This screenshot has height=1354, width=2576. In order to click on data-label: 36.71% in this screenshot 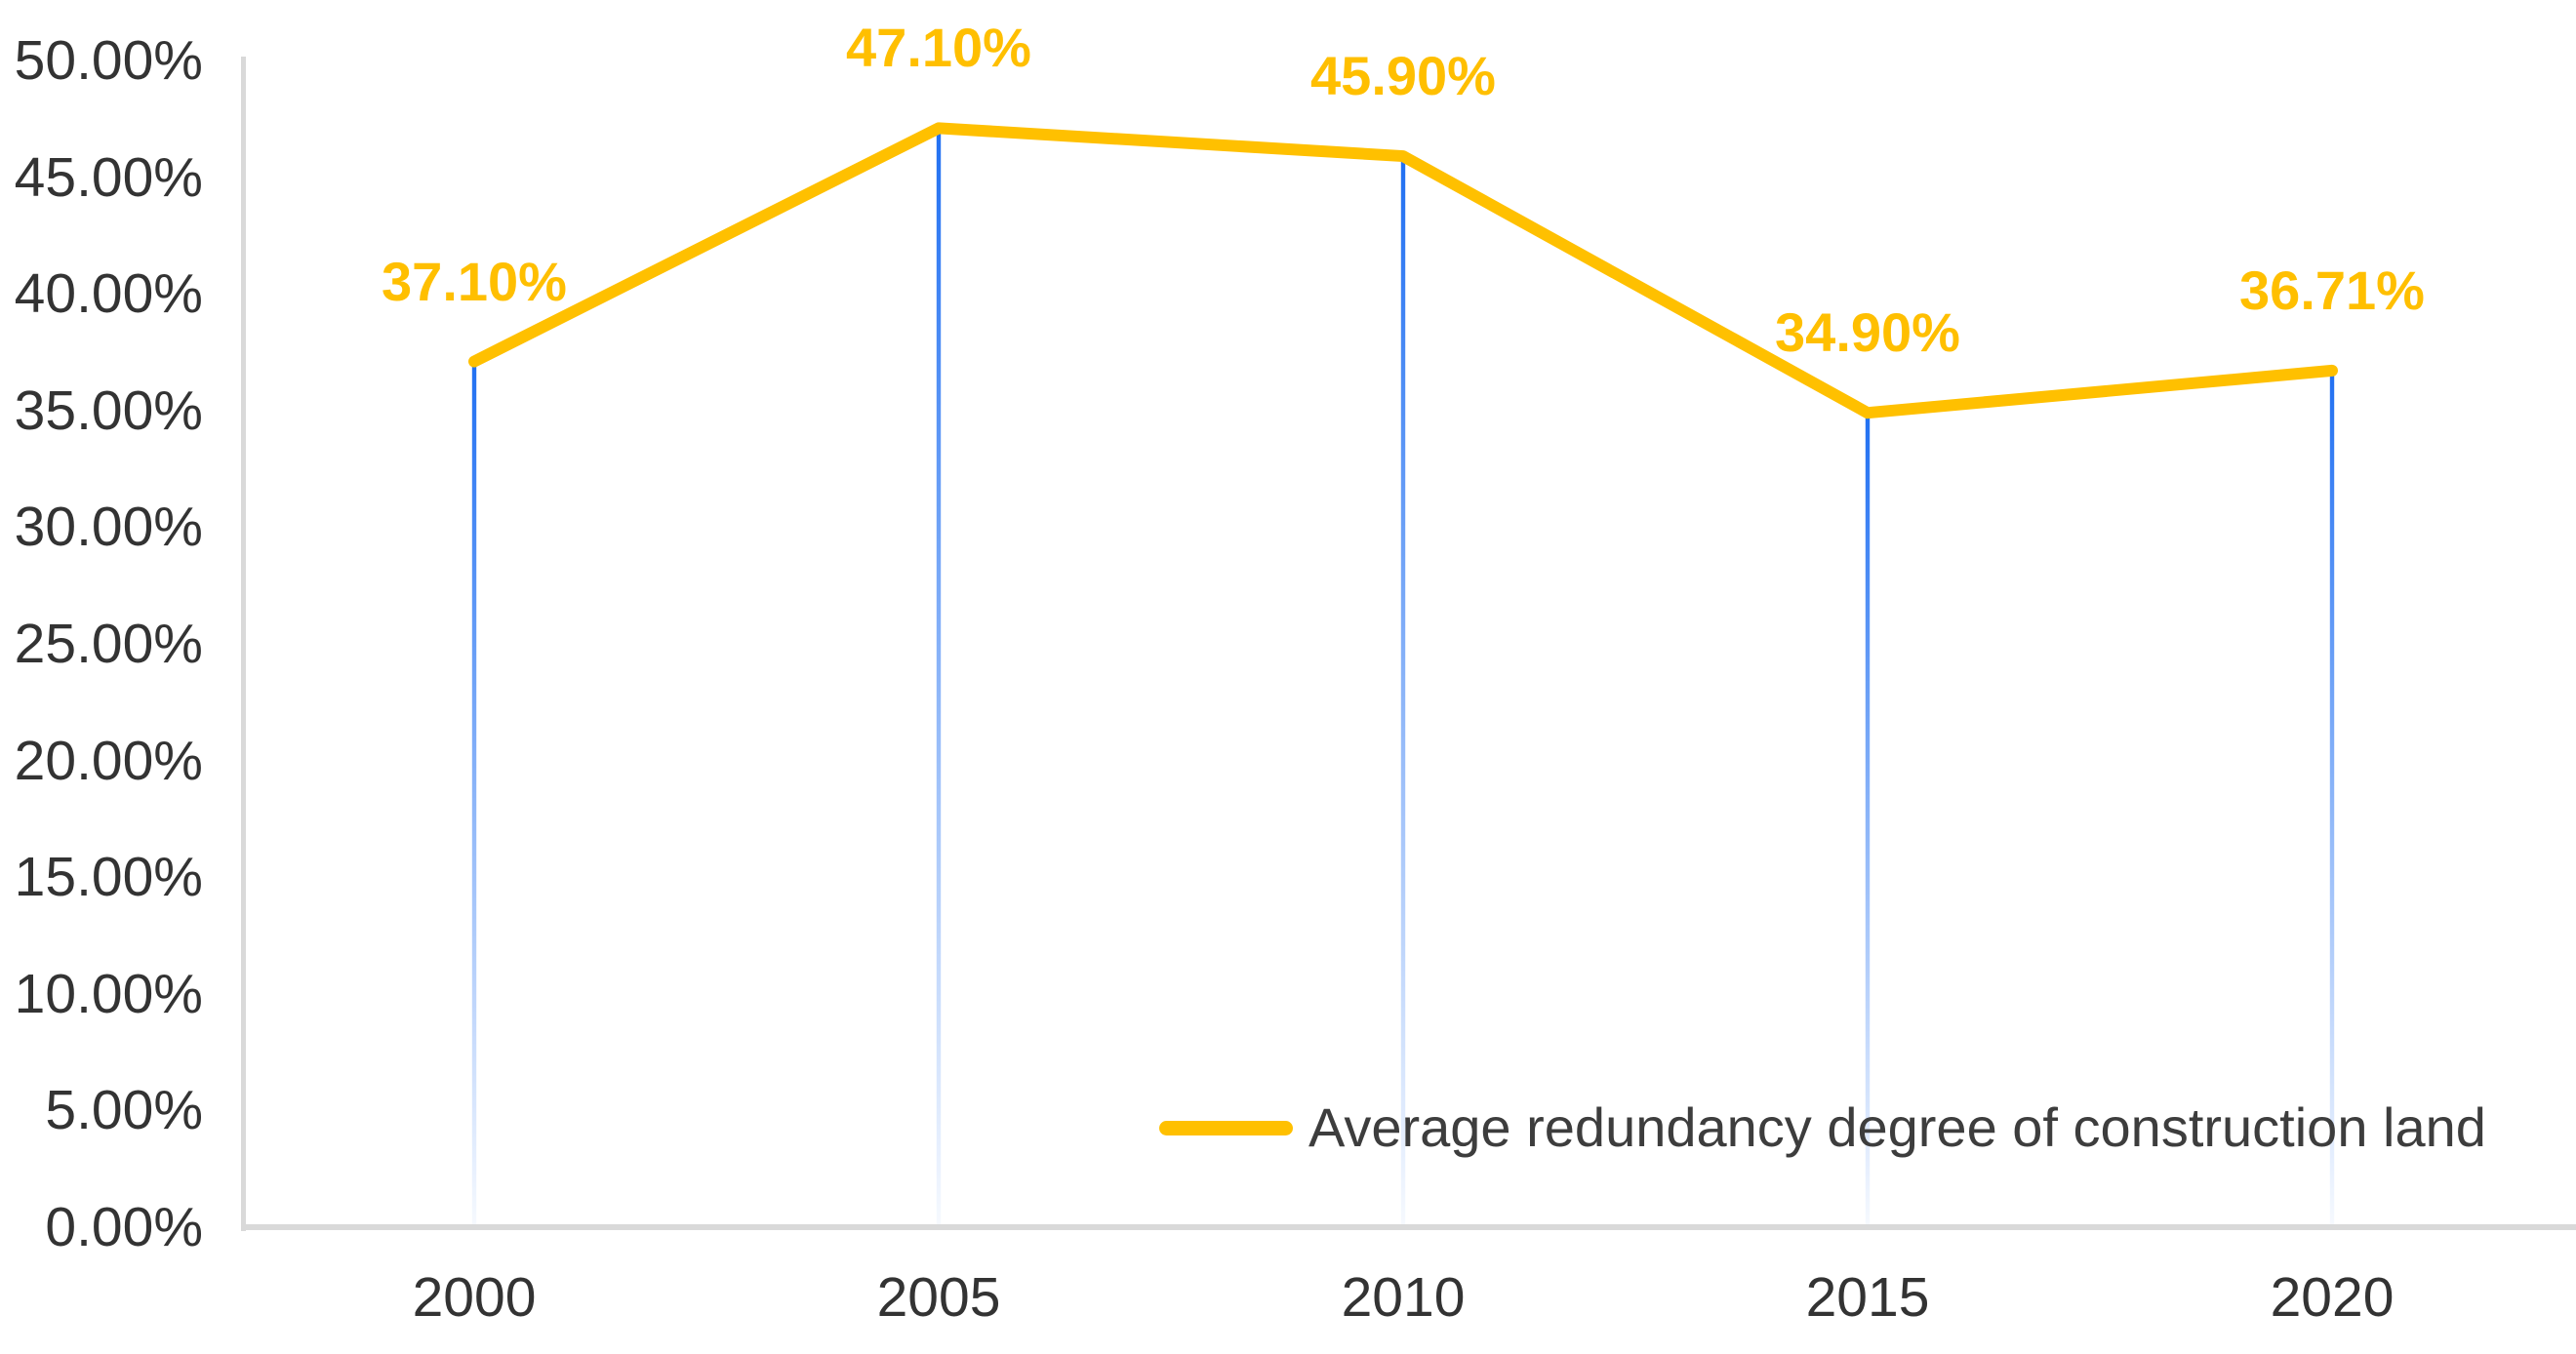, I will do `click(2332, 290)`.